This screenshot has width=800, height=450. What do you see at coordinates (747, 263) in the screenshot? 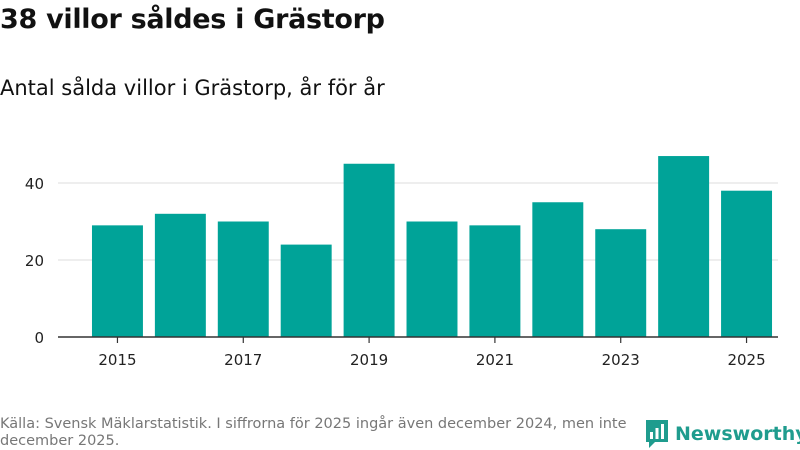
I see `bar-2025` at bounding box center [747, 263].